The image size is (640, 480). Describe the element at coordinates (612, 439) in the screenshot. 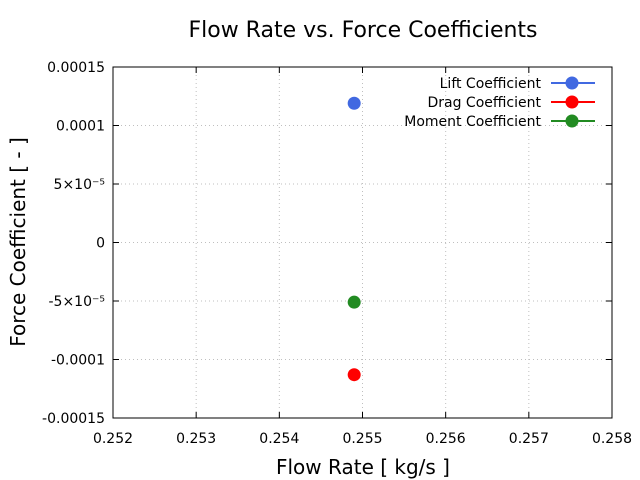

I see `x-tick-label: 0.258` at that location.